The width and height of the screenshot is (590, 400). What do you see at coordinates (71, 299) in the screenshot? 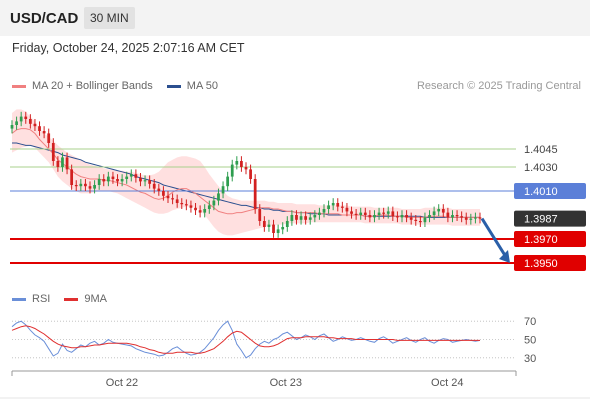
I see `rsi-ma-swatch-icon` at bounding box center [71, 299].